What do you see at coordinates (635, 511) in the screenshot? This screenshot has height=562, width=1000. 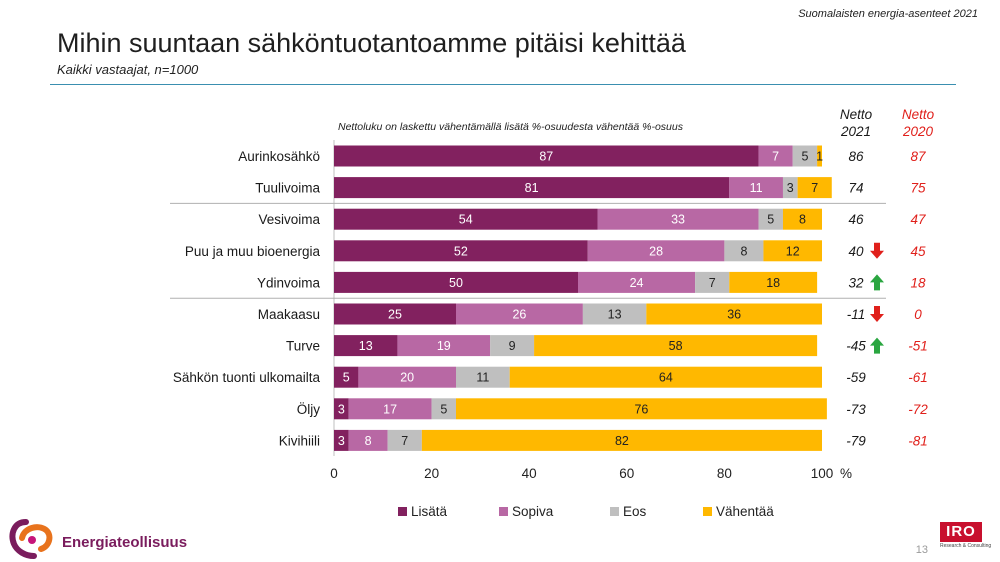 I see `legend-label: Eos` at bounding box center [635, 511].